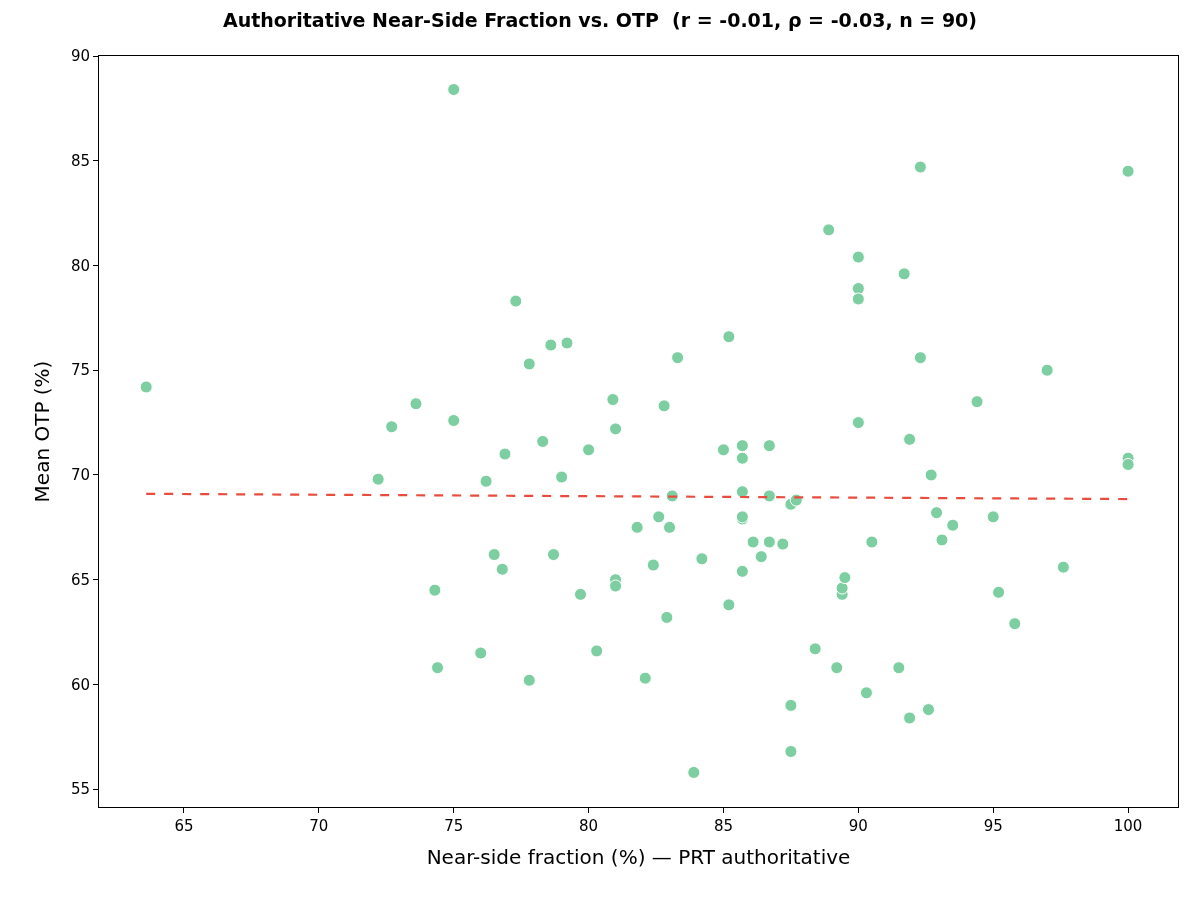  I want to click on y-tick-label: 55, so click(80, 789).